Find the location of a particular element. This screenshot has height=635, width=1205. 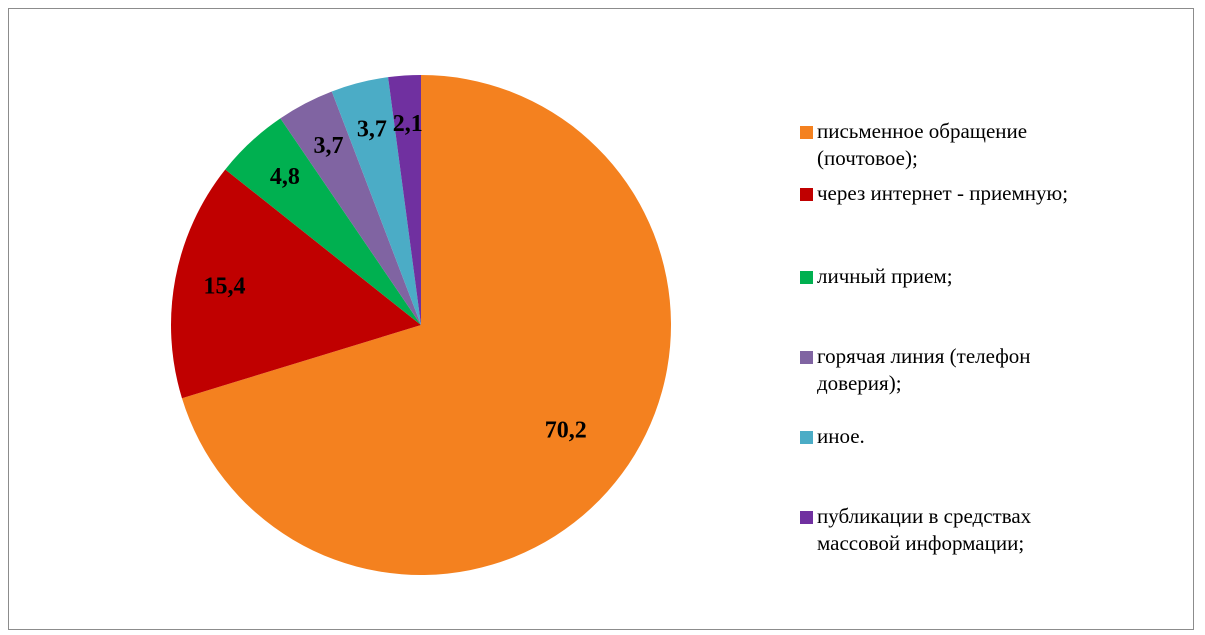

legend-label: личный прием; is located at coordinates (885, 276).